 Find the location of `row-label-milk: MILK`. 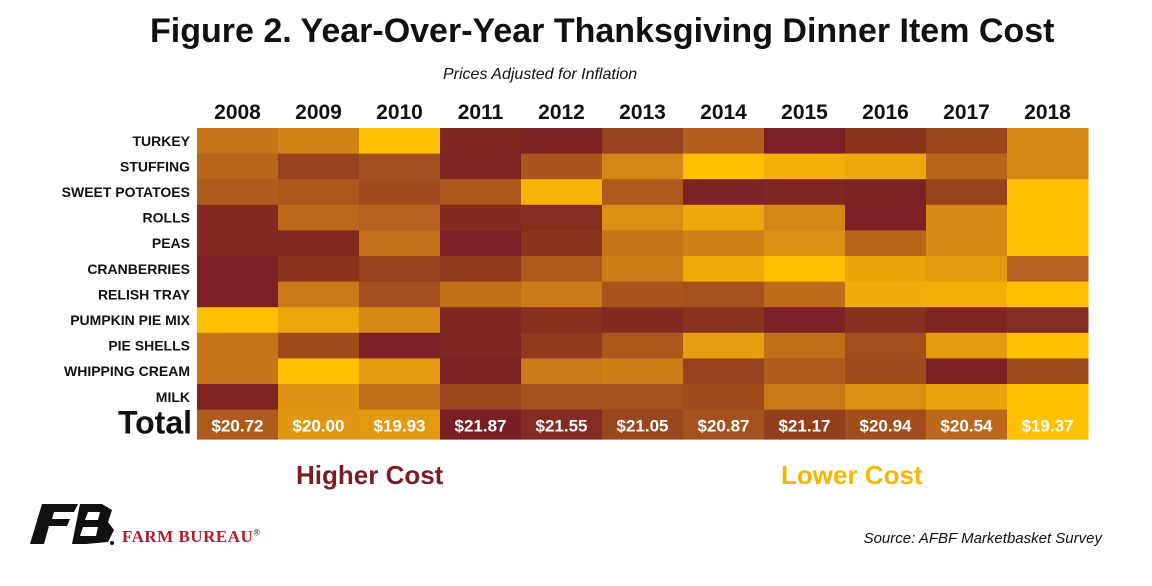

row-label-milk: MILK is located at coordinates (173, 397).